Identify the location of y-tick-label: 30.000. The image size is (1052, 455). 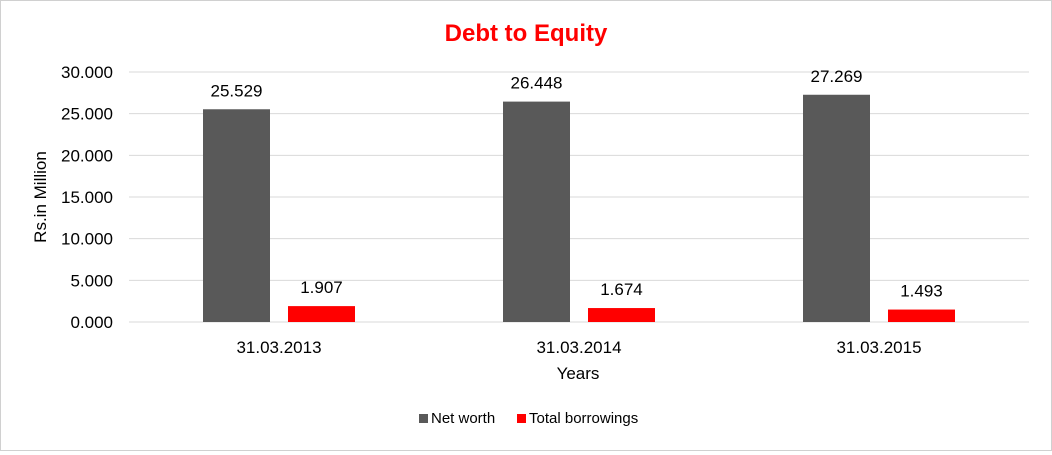
(87, 72).